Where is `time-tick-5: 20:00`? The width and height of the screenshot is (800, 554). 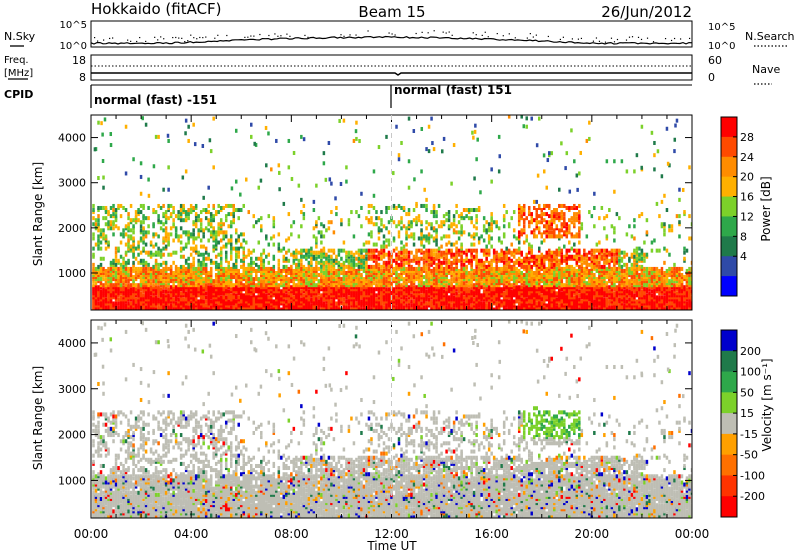 time-tick-5: 20:00 is located at coordinates (592, 534).